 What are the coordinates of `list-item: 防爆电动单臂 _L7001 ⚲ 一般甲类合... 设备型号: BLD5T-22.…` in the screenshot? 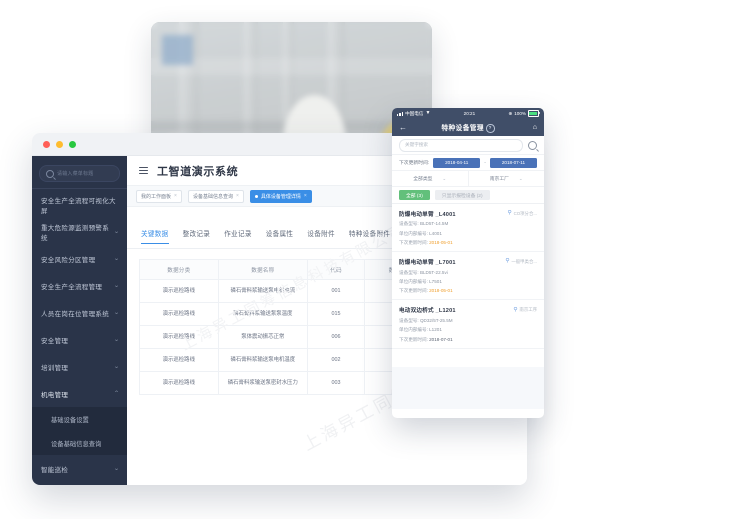 It's located at (468, 276).